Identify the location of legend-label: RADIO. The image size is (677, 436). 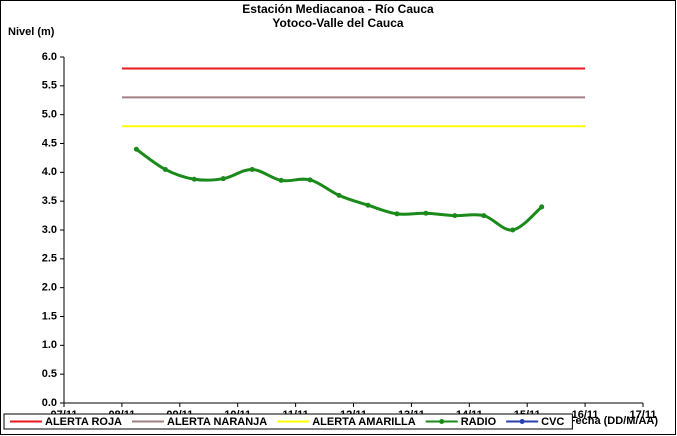
(479, 422).